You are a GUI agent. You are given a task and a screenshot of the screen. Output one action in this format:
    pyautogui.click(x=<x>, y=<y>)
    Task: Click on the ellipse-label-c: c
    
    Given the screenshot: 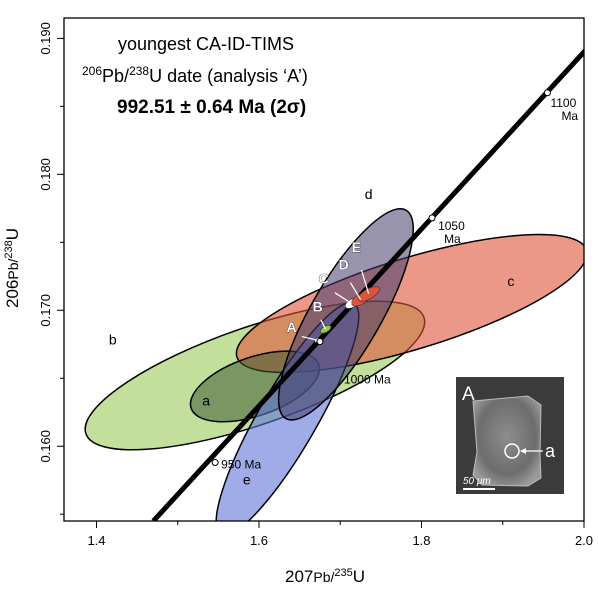 What is the action you would take?
    pyautogui.click(x=510, y=281)
    